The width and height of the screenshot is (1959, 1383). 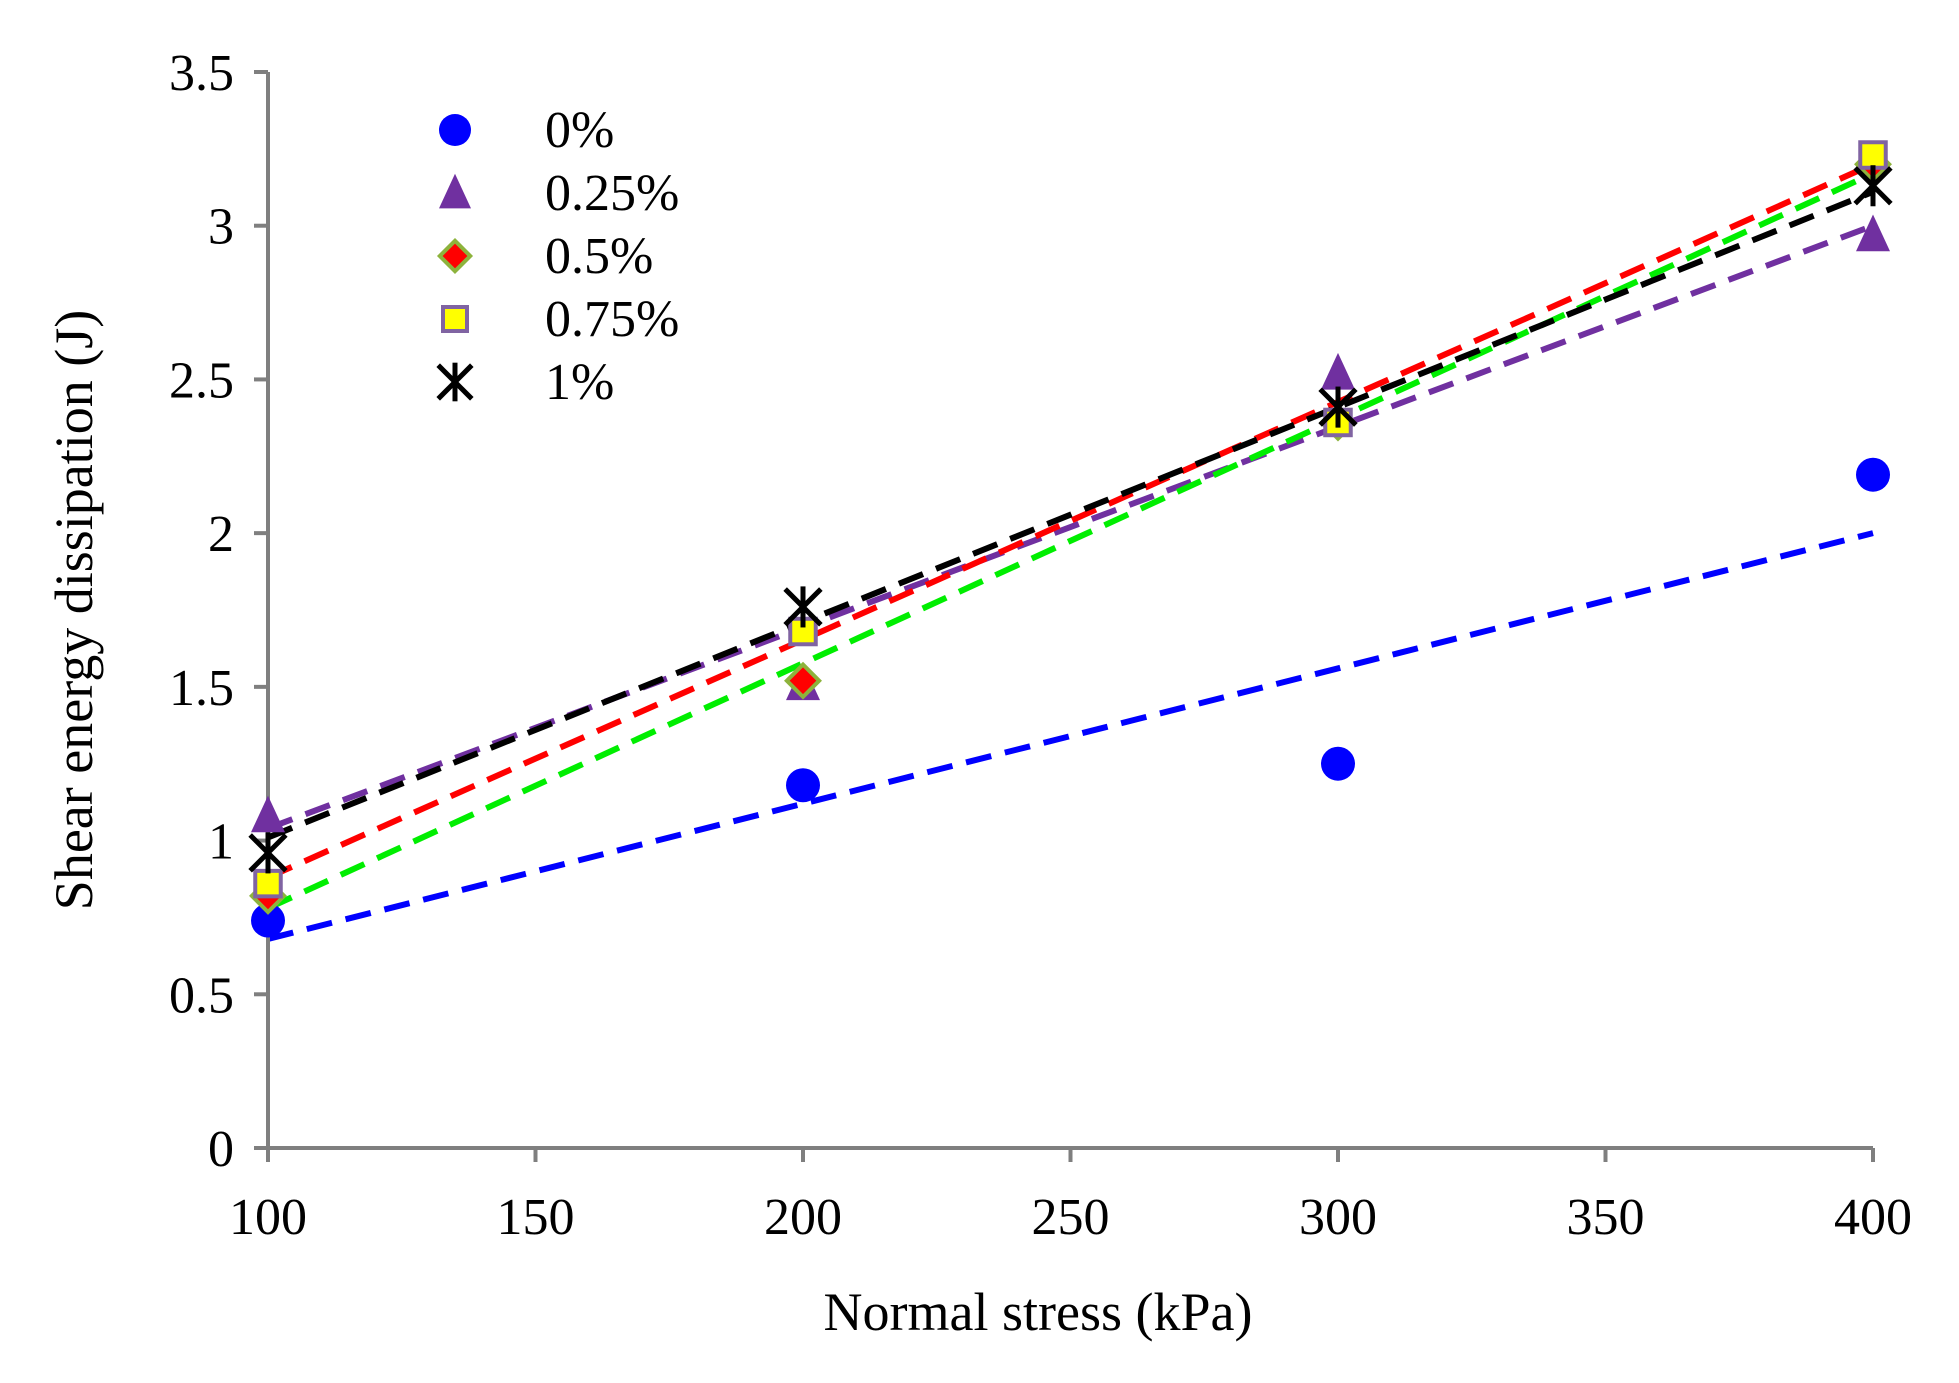 What do you see at coordinates (201, 73) in the screenshot?
I see `y-tick-label: 3.5` at bounding box center [201, 73].